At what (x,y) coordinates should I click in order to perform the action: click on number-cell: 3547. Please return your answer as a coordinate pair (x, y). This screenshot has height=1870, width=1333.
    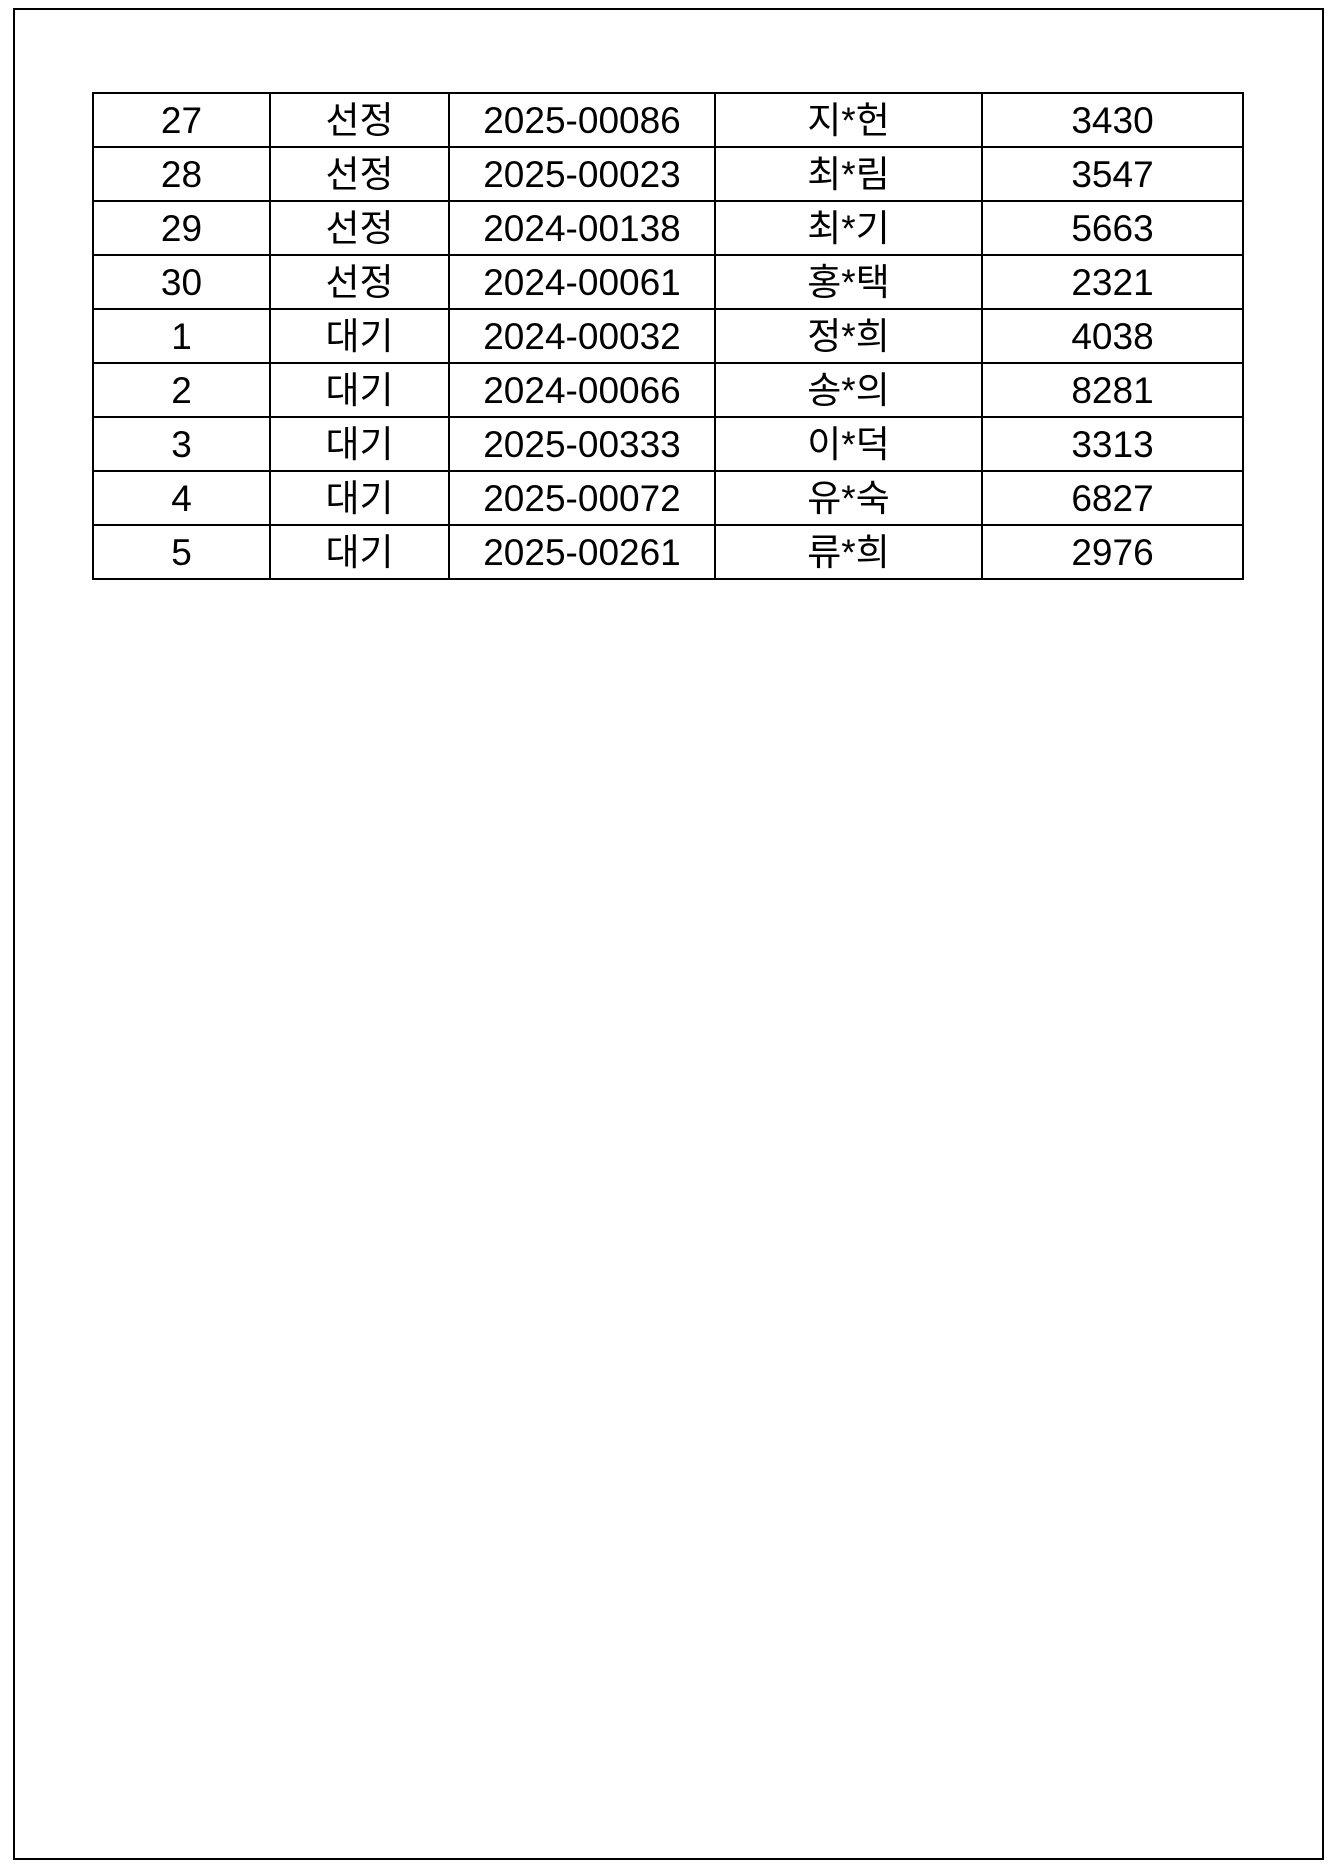
    Looking at the image, I should click on (1112, 174).